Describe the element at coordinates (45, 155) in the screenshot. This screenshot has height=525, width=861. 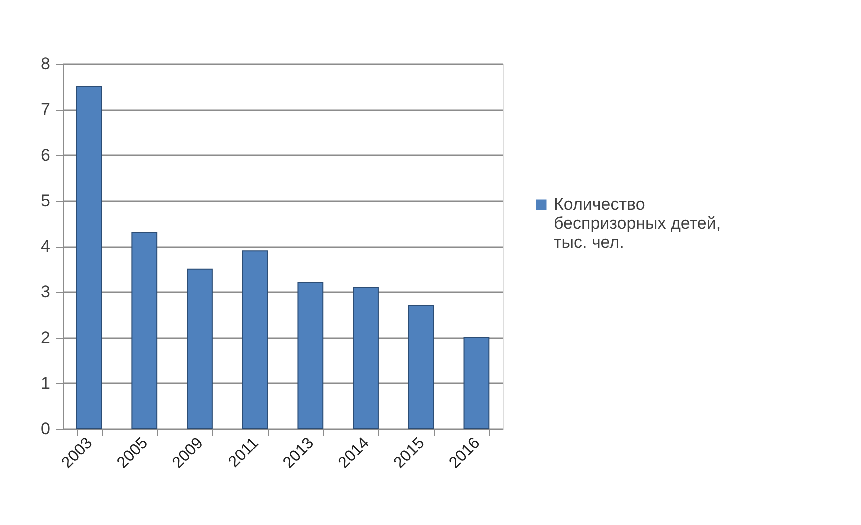
I see `y-tick-label: 6` at that location.